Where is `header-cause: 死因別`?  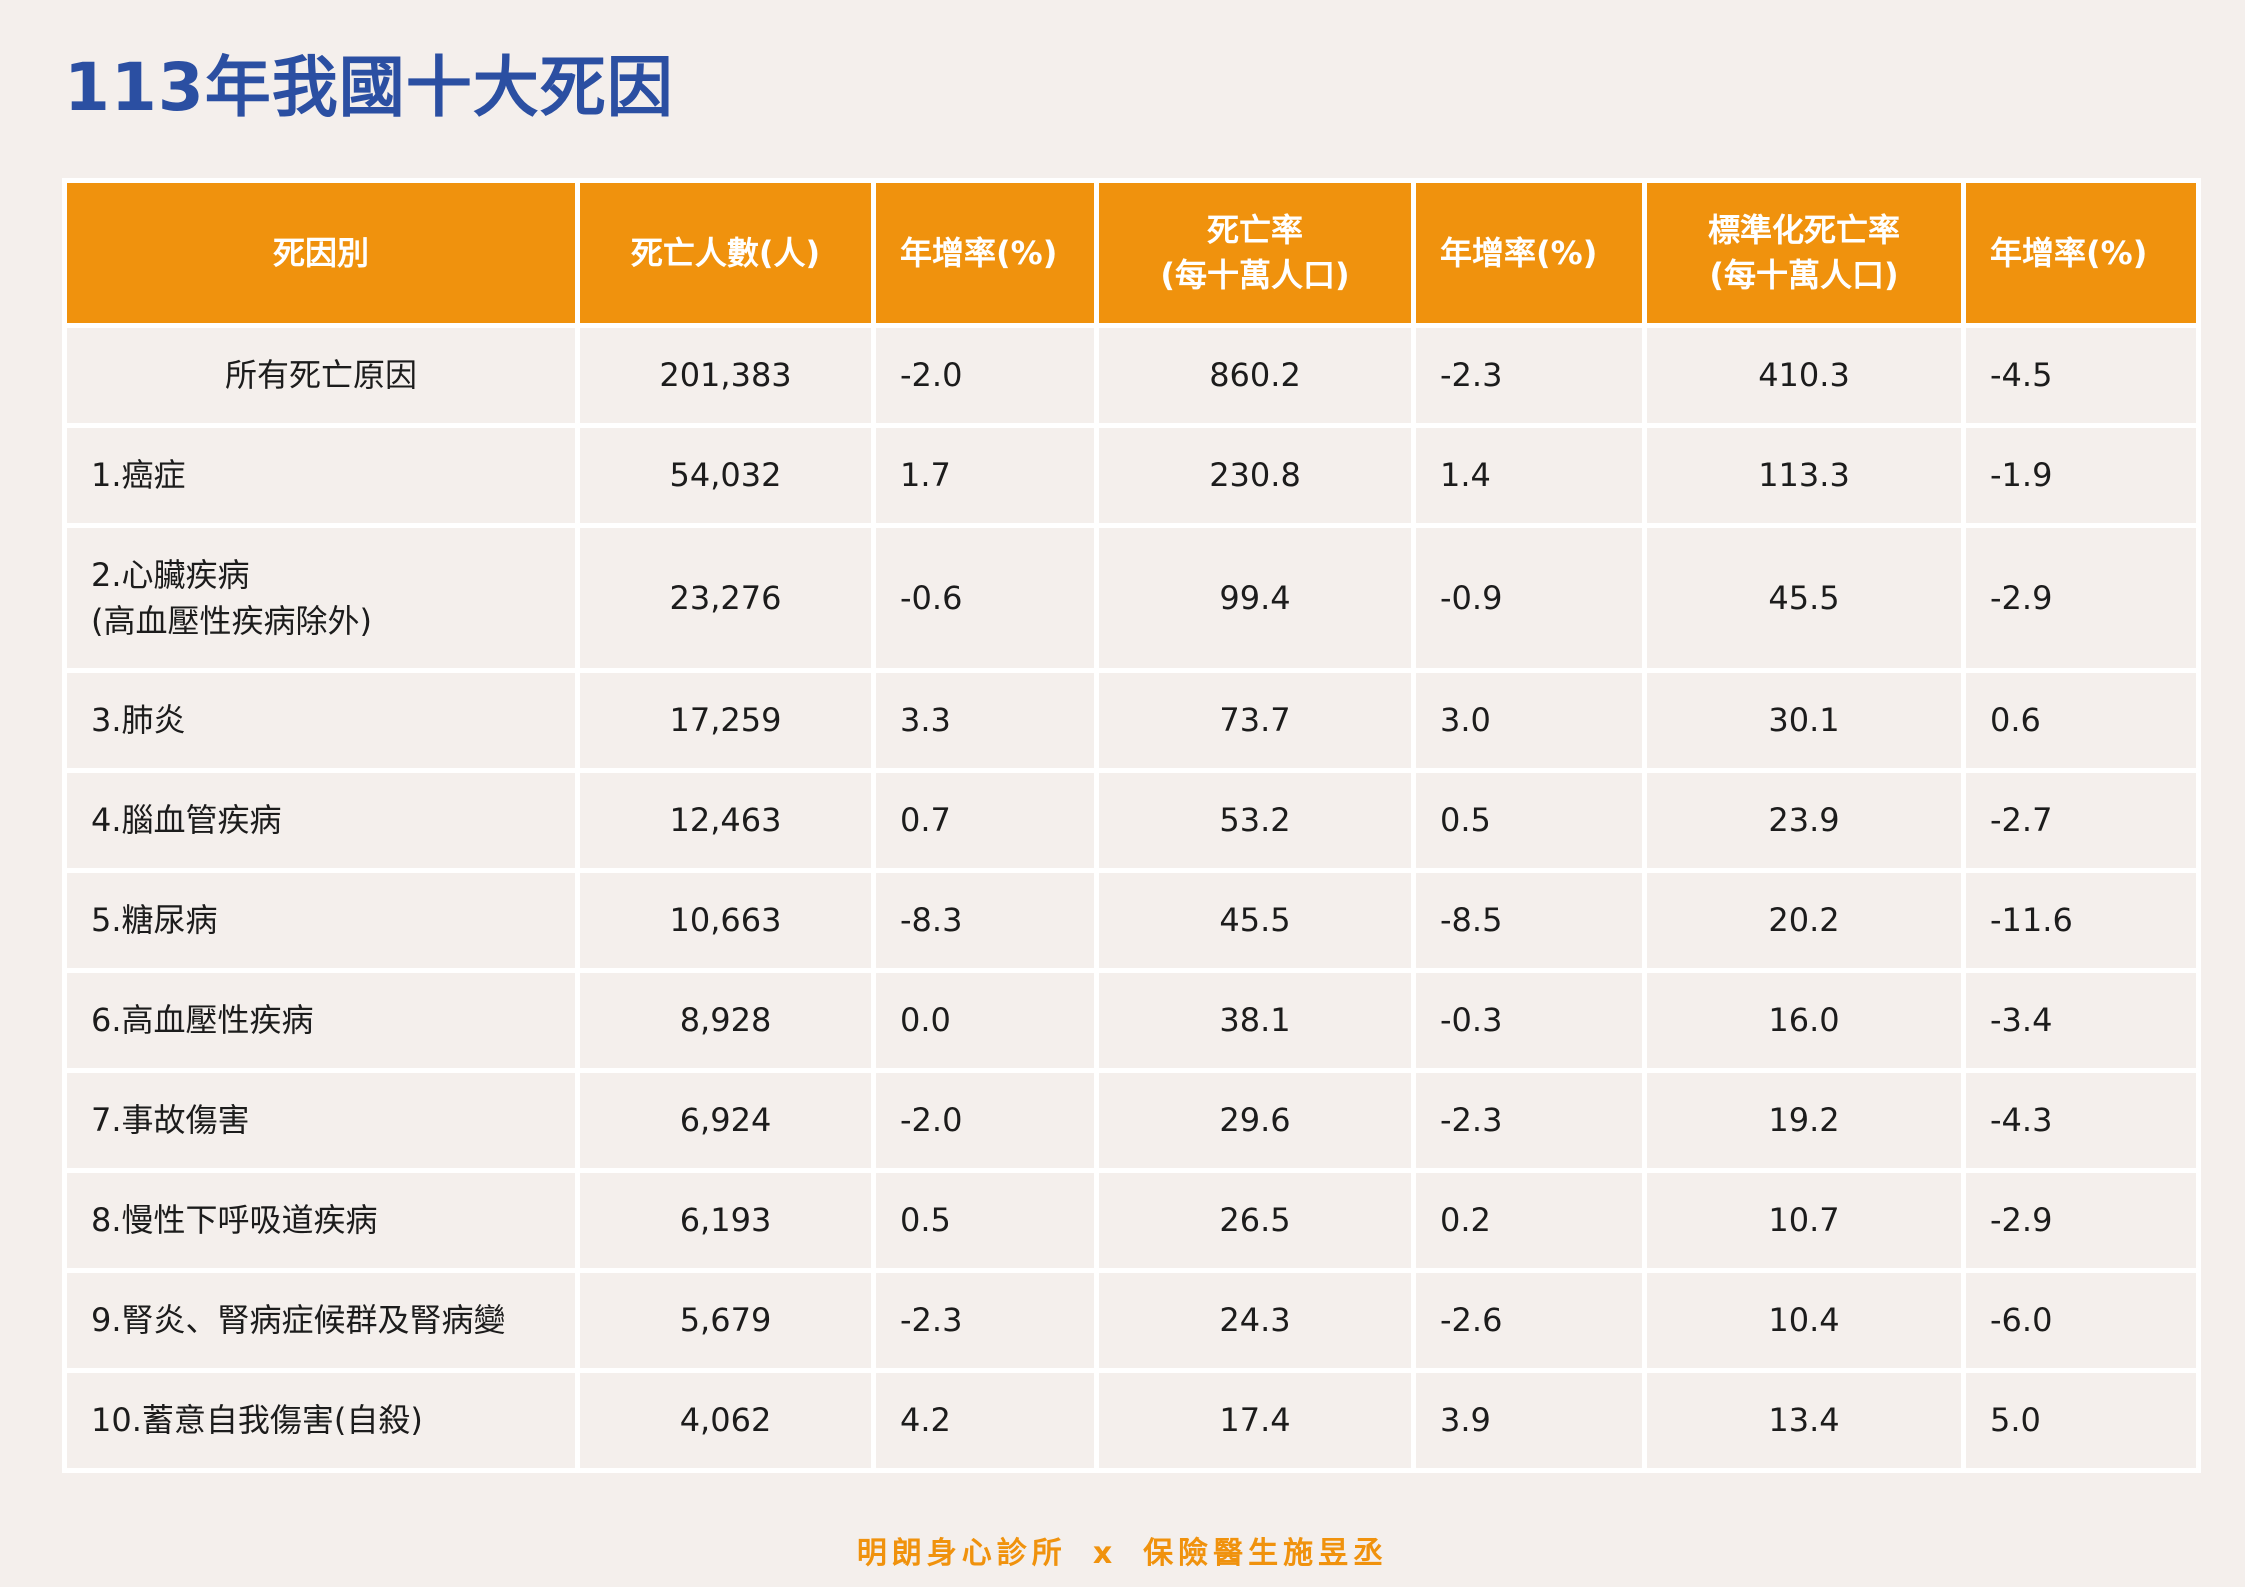 header-cause: 死因別 is located at coordinates (321, 253).